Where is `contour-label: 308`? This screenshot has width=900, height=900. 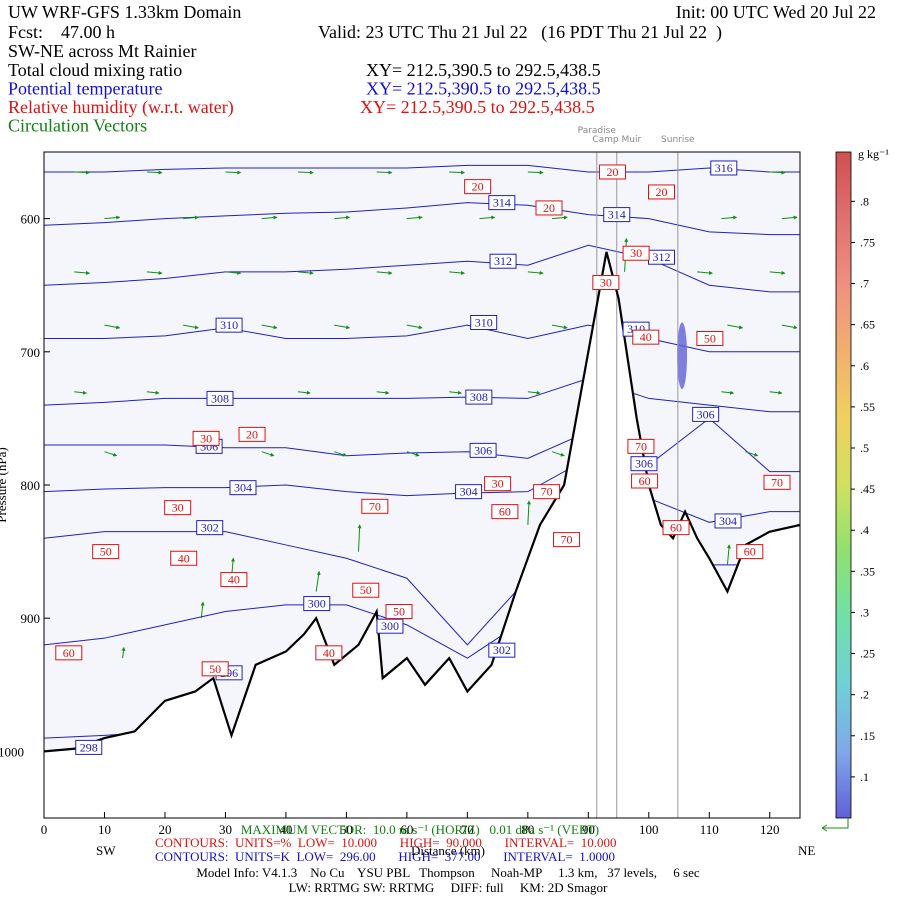
contour-label: 308 is located at coordinates (479, 397).